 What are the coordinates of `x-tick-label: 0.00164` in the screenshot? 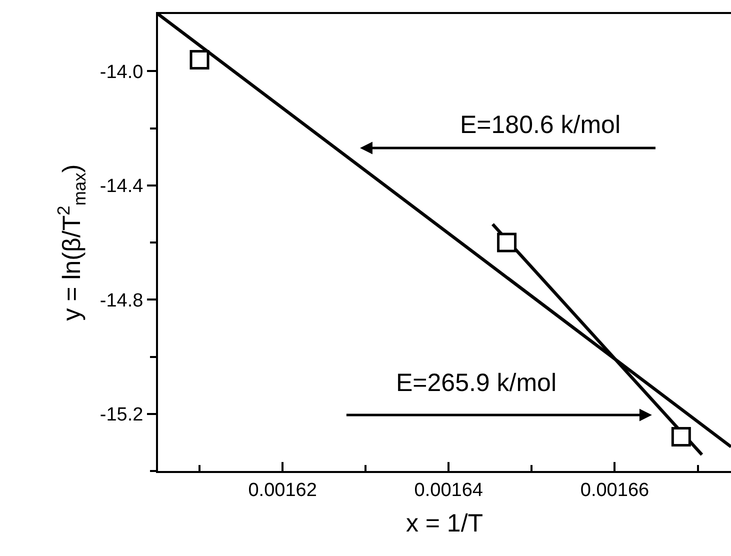 It's located at (449, 490).